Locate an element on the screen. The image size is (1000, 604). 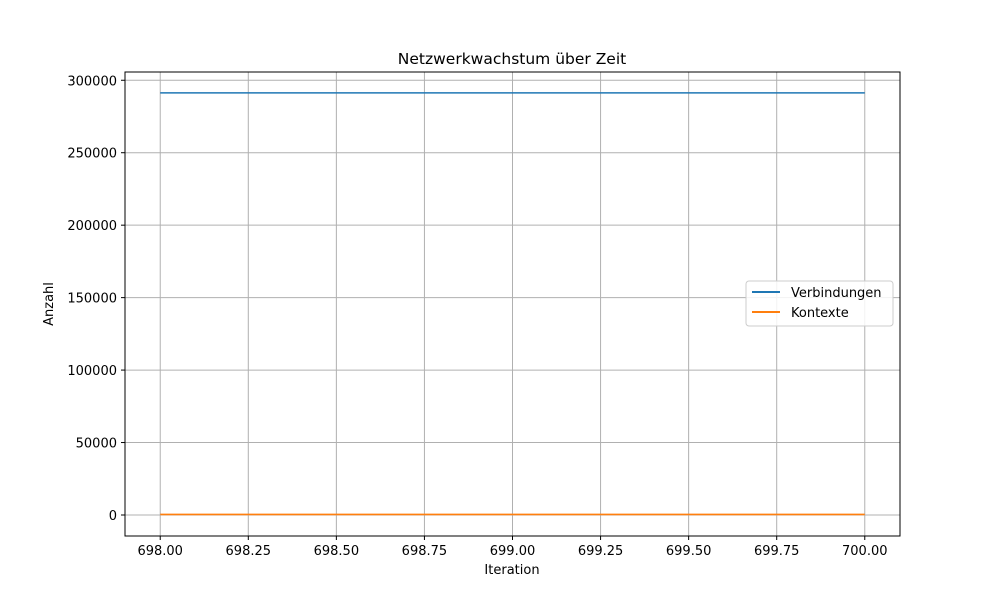
legend-box is located at coordinates (819, 303).